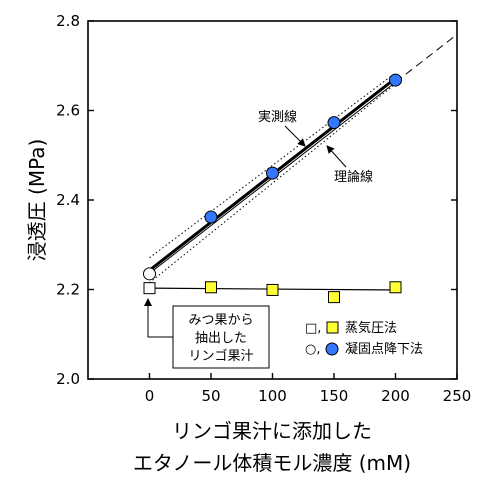  I want to click on annotation-box, so click(221, 337).